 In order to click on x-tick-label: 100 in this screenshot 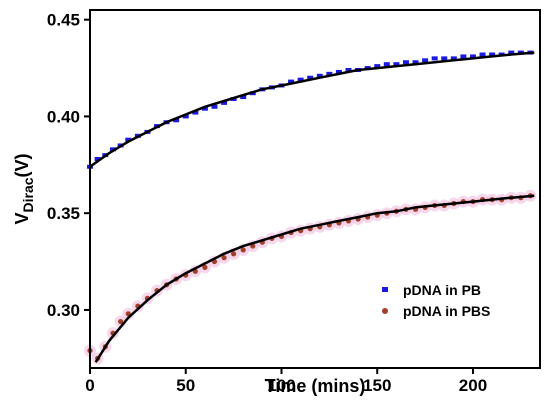, I will do `click(281, 385)`.